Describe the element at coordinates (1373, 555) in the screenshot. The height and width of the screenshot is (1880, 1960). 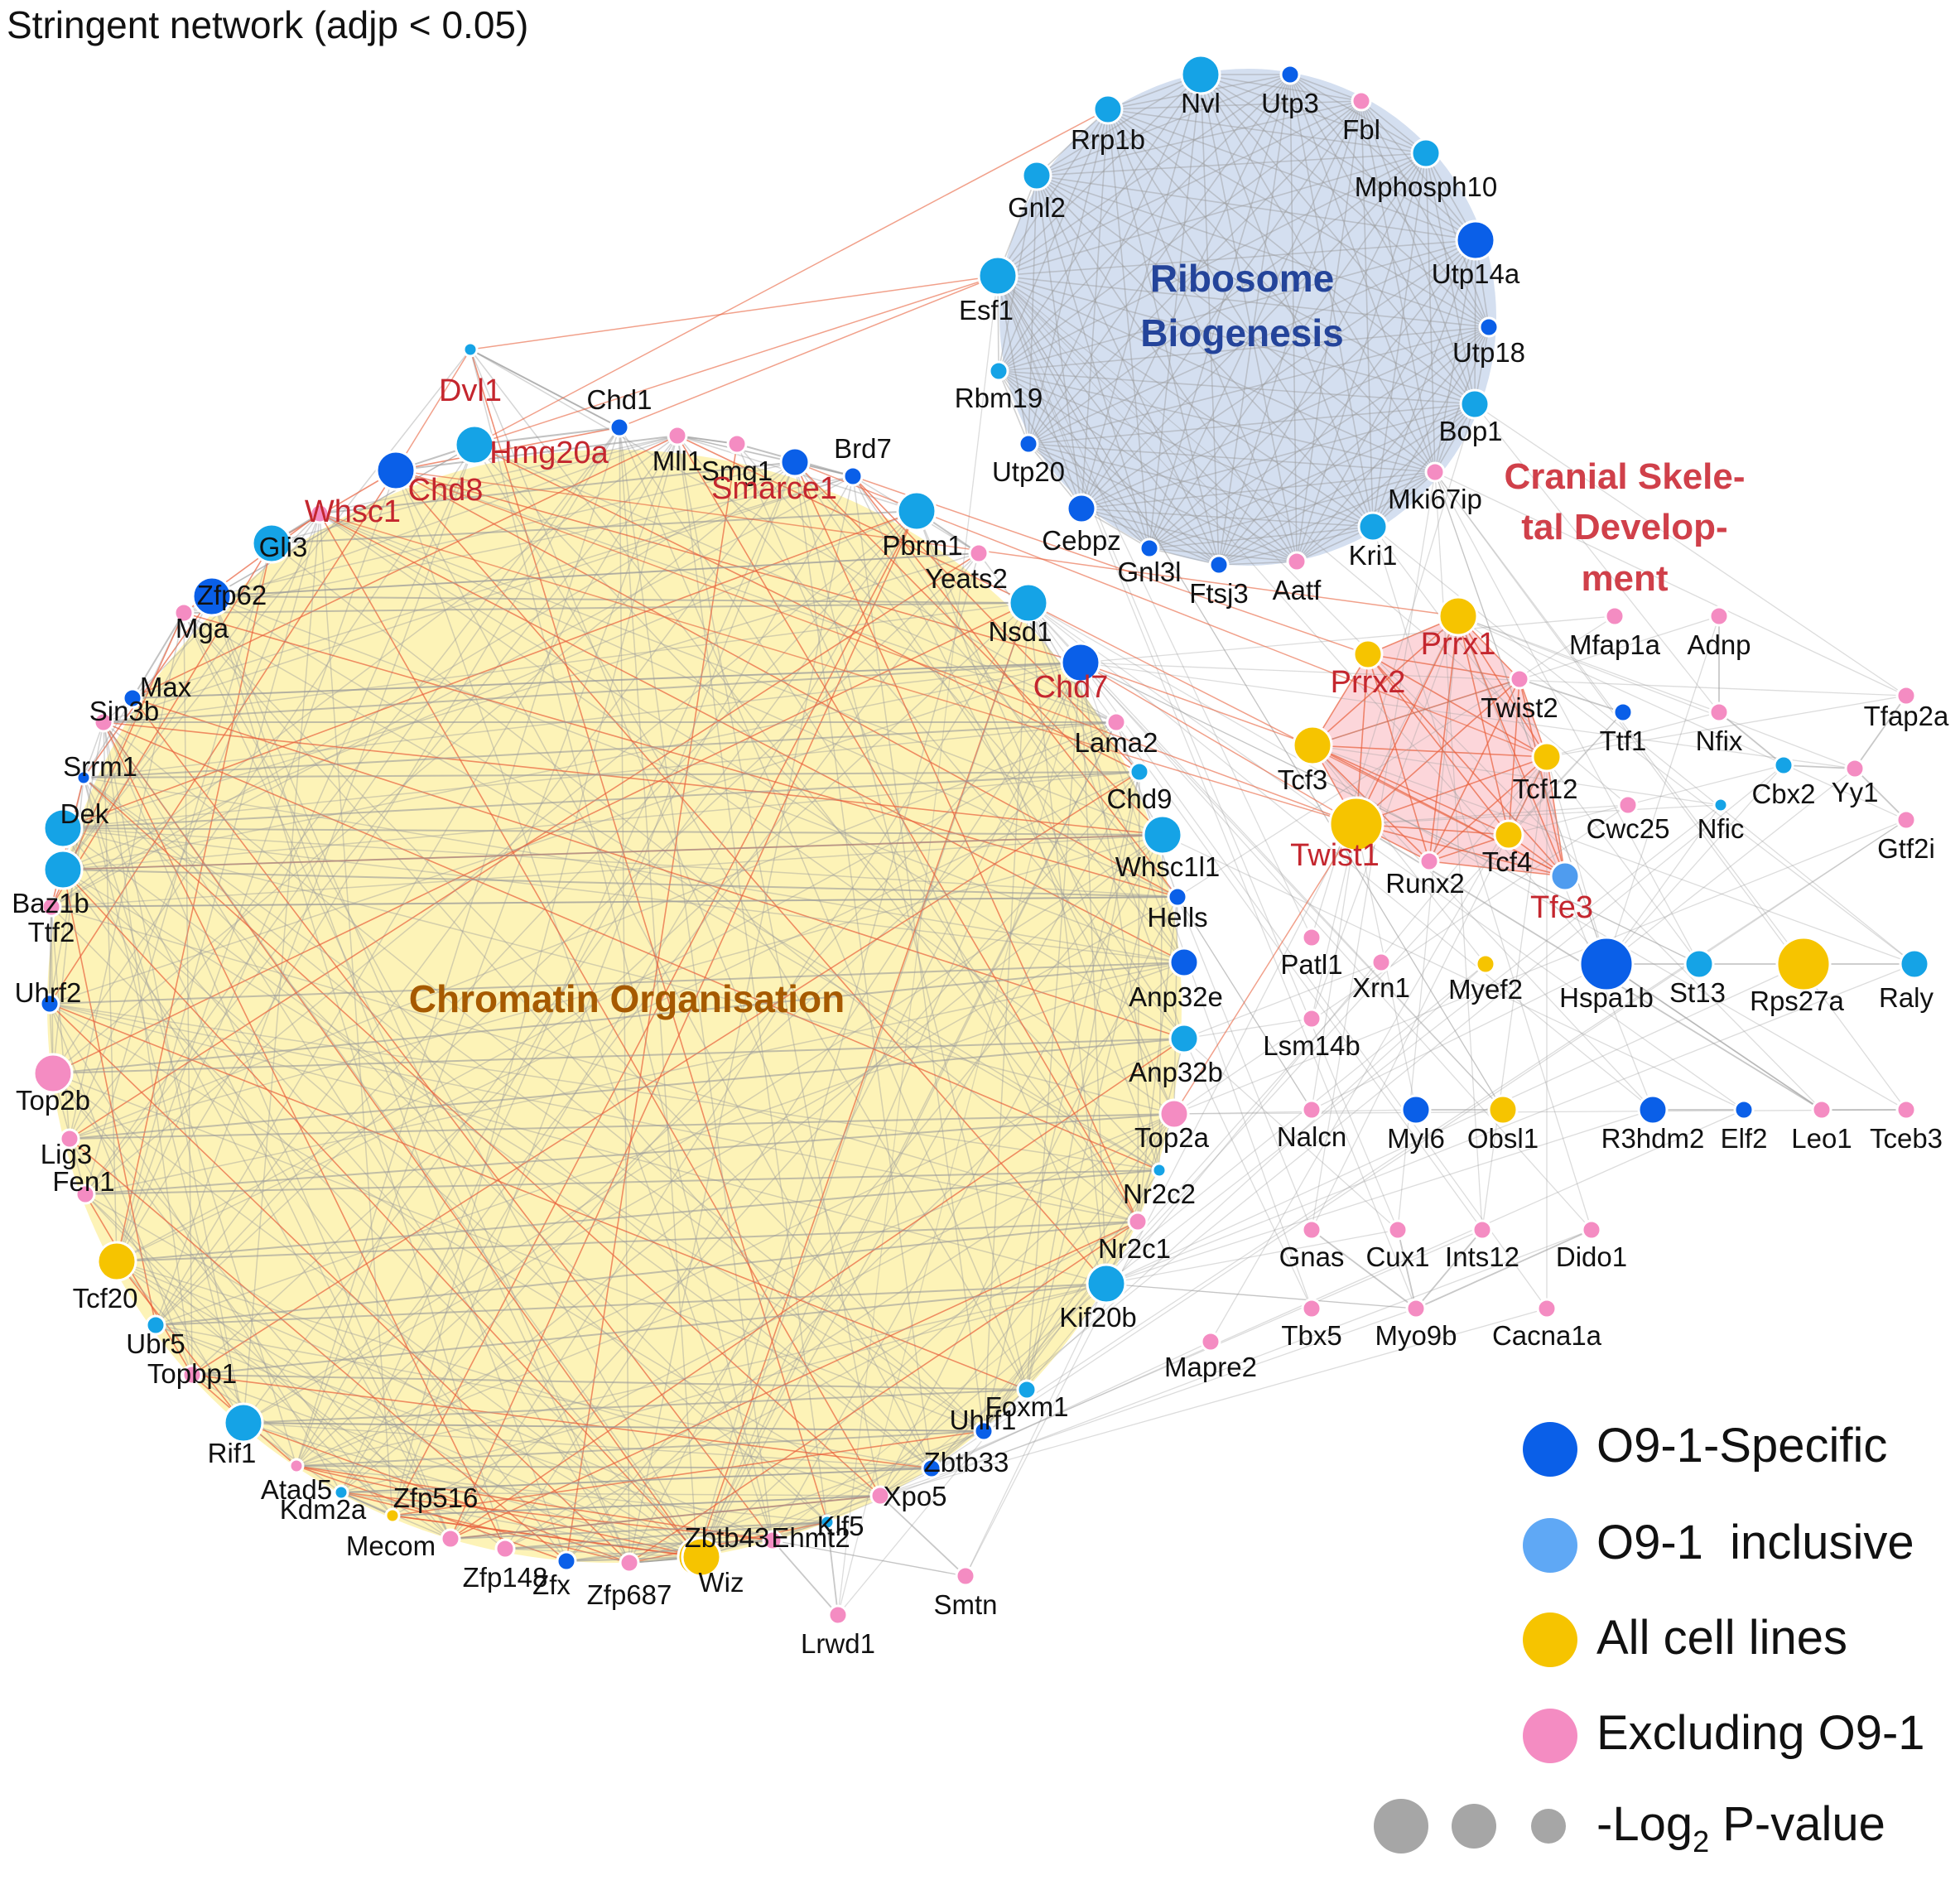
I see `node-label-kri1: Kri1` at that location.